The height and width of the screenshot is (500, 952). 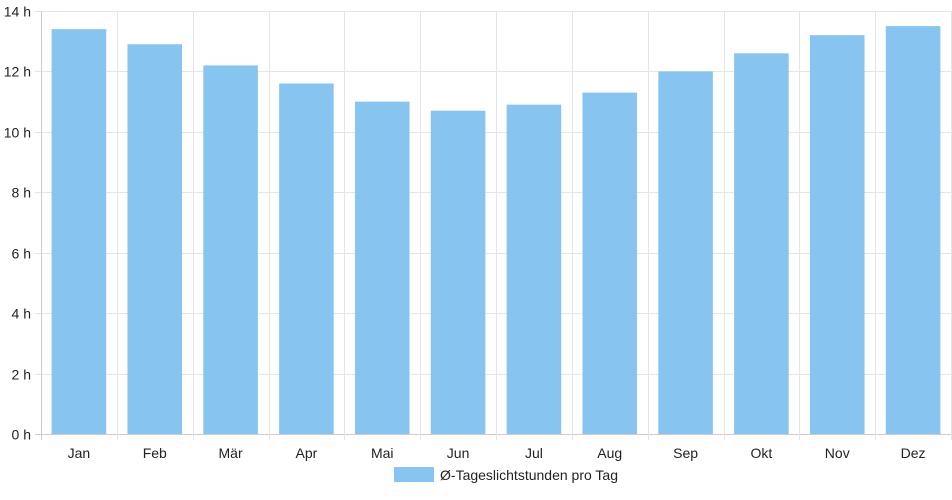 What do you see at coordinates (155, 453) in the screenshot?
I see `x-tick-label: Feb` at bounding box center [155, 453].